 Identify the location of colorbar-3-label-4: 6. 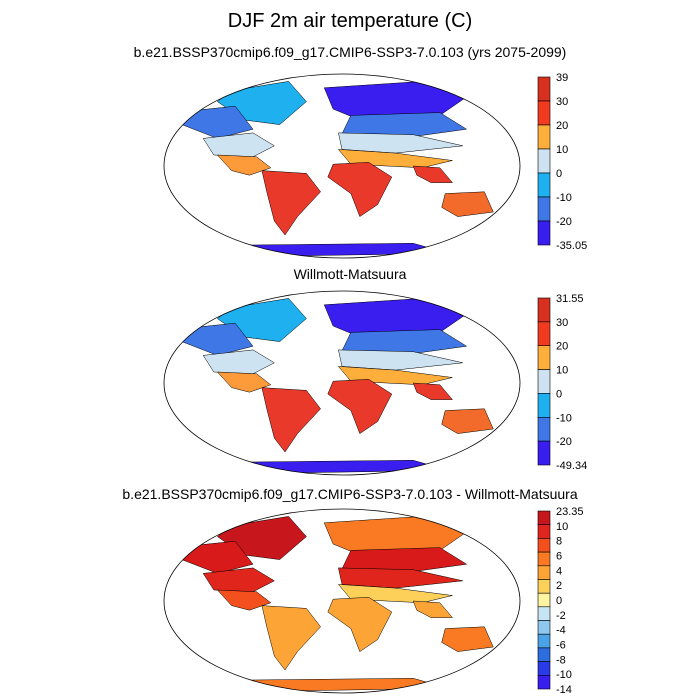
(559, 557).